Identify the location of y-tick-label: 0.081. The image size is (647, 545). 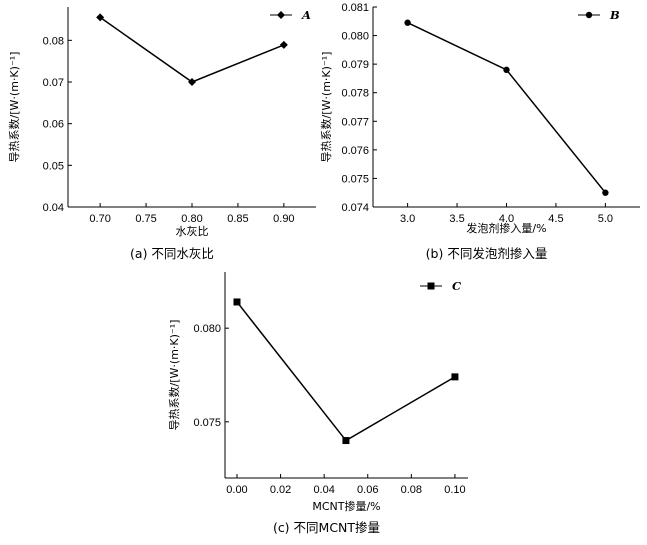
(355, 8).